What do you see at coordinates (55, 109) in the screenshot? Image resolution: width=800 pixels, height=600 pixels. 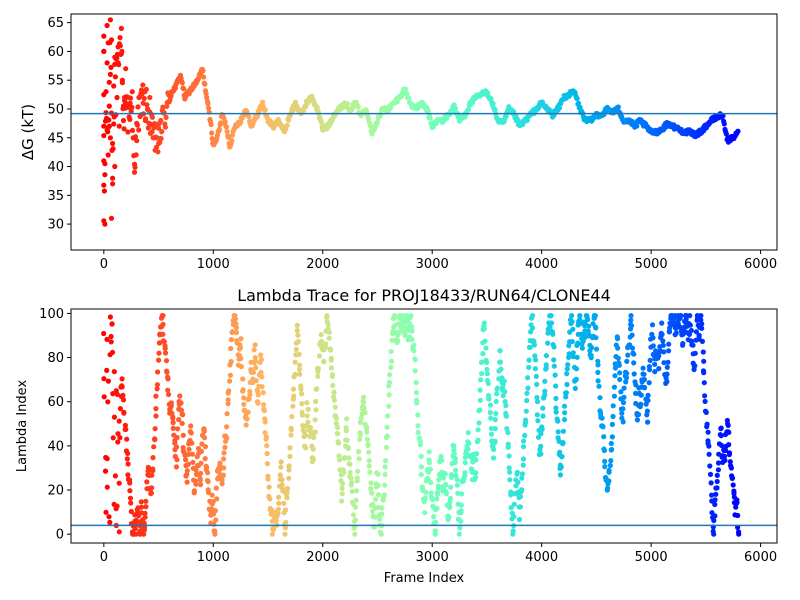 I see `top-chart-y-tick-label: 50` at bounding box center [55, 109].